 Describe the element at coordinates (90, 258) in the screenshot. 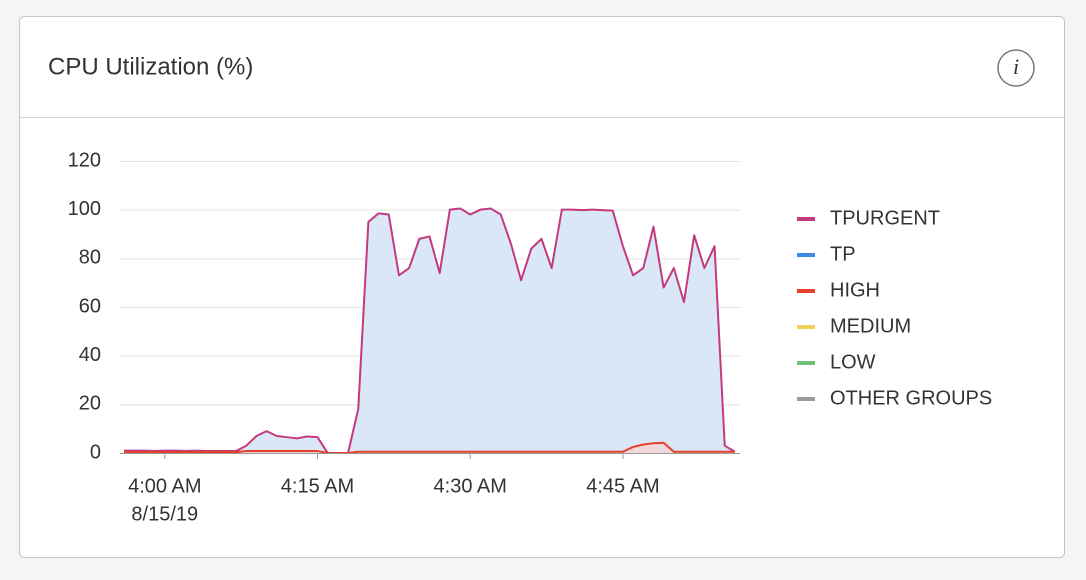

I see `y-tick-label: 80` at that location.